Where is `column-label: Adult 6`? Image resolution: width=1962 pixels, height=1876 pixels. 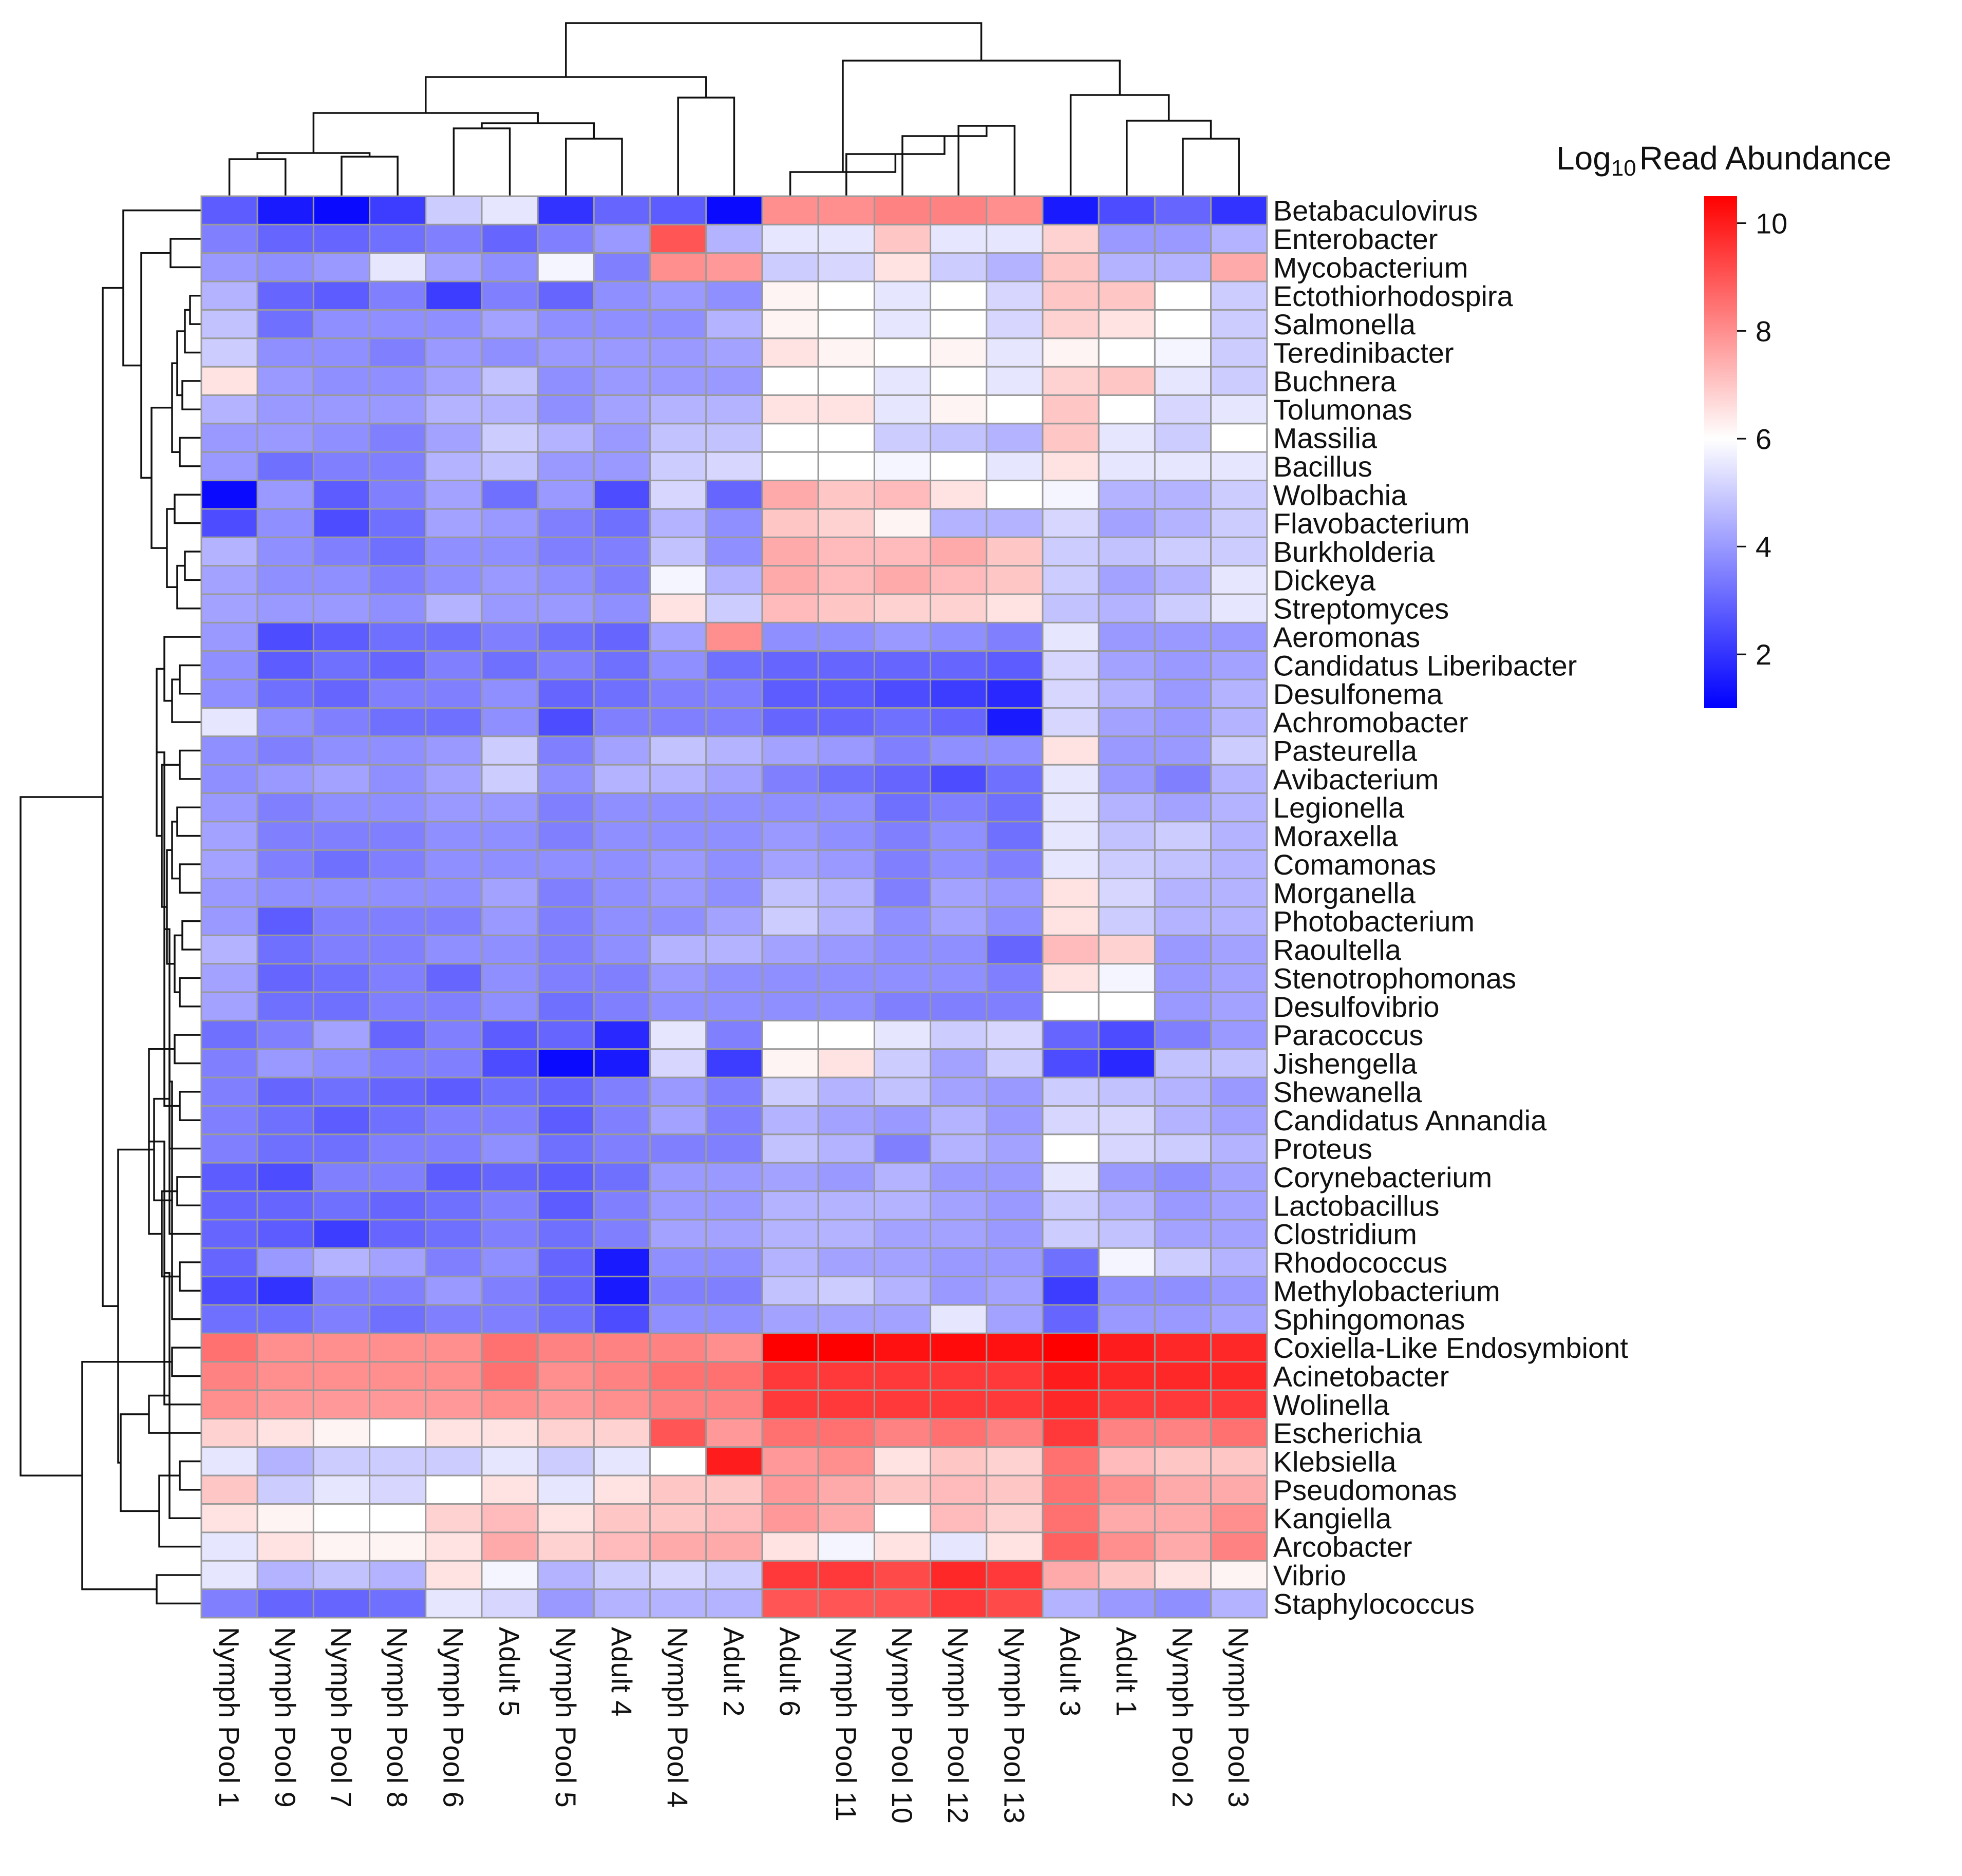
column-label: Adult 6 is located at coordinates (790, 1672).